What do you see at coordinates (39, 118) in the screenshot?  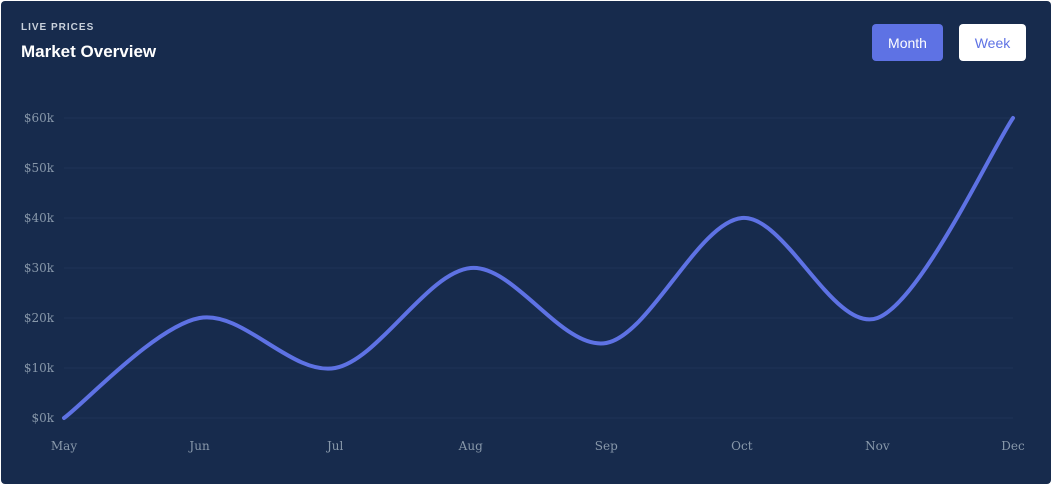 I see `y-tick-label: $60k` at bounding box center [39, 118].